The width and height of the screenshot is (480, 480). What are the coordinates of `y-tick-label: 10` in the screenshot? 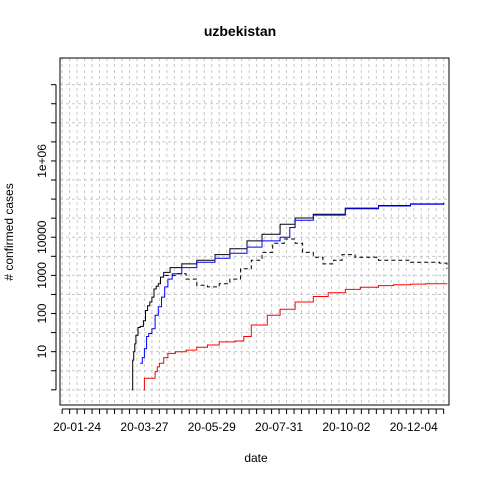 It's located at (42, 352).